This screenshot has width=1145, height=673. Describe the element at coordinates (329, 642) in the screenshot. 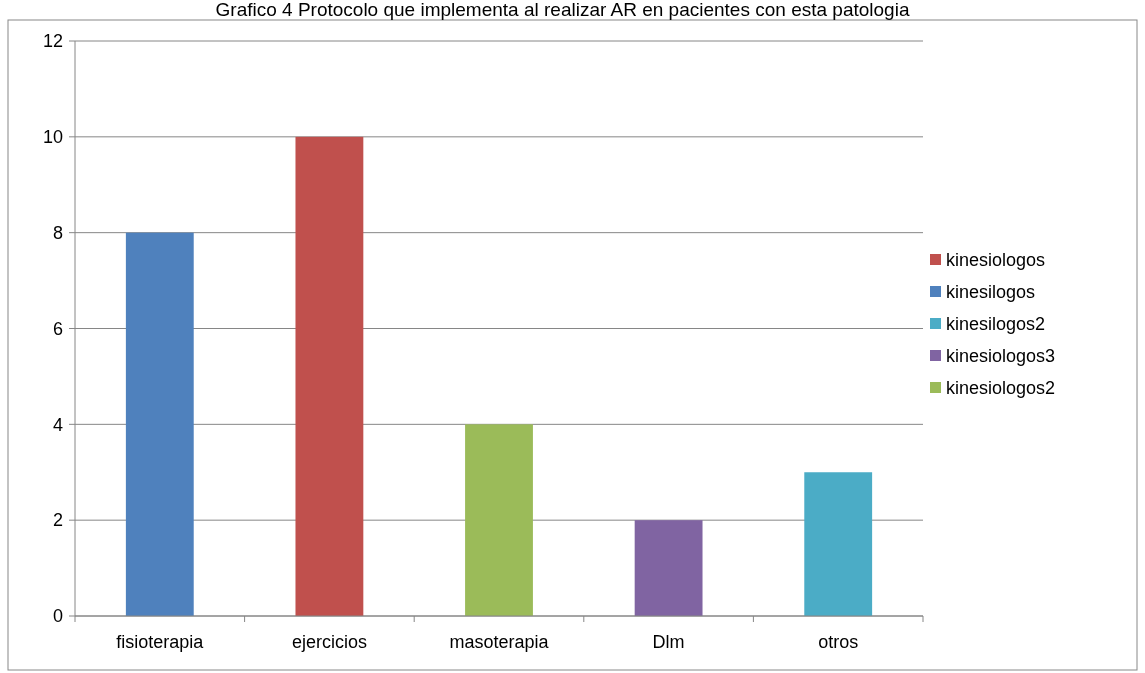

I see `x-tick-label: ejercicios` at that location.